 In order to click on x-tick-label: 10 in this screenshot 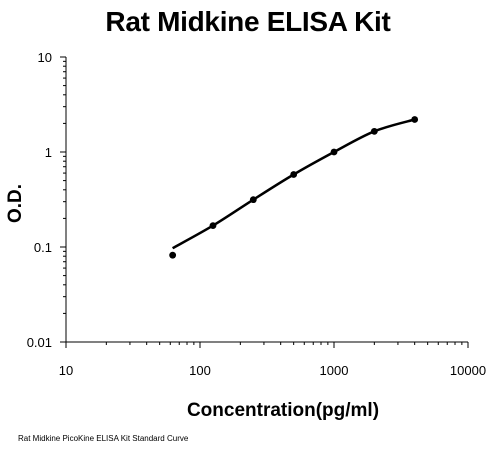, I will do `click(66, 370)`.